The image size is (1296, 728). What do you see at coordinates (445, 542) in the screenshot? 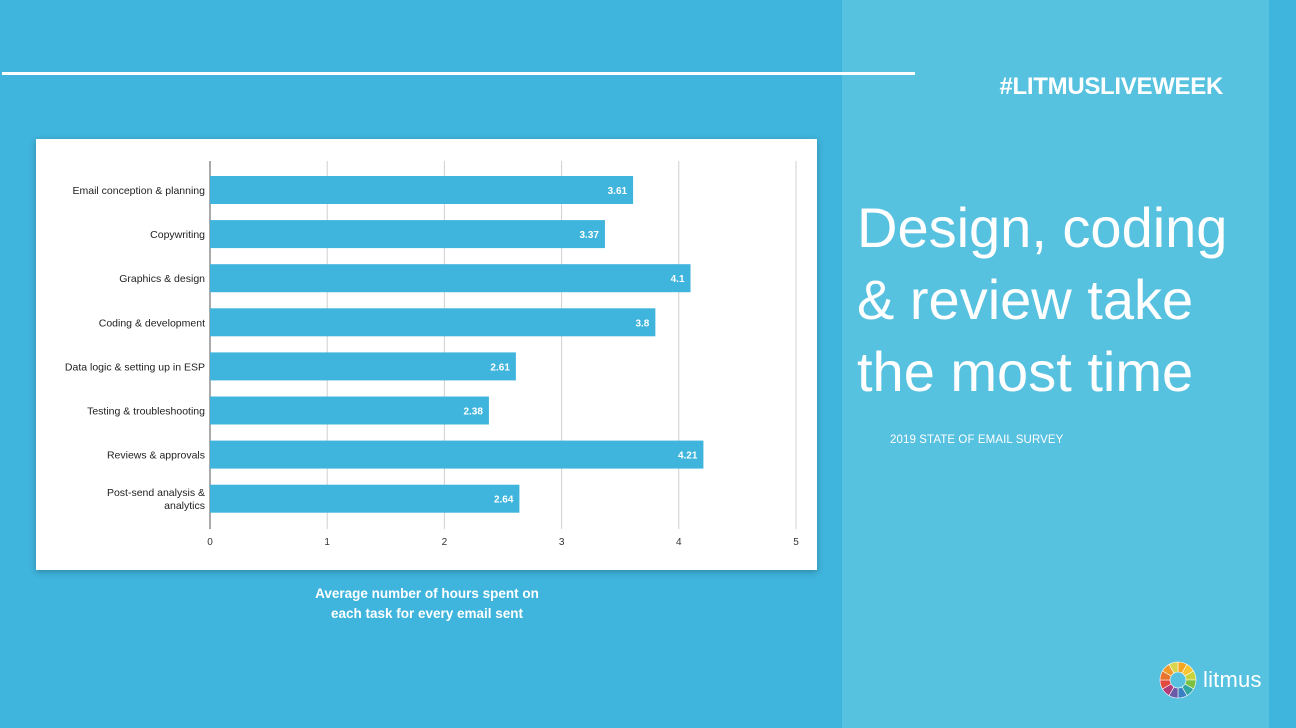
I see `x-tick-label: 2` at bounding box center [445, 542].